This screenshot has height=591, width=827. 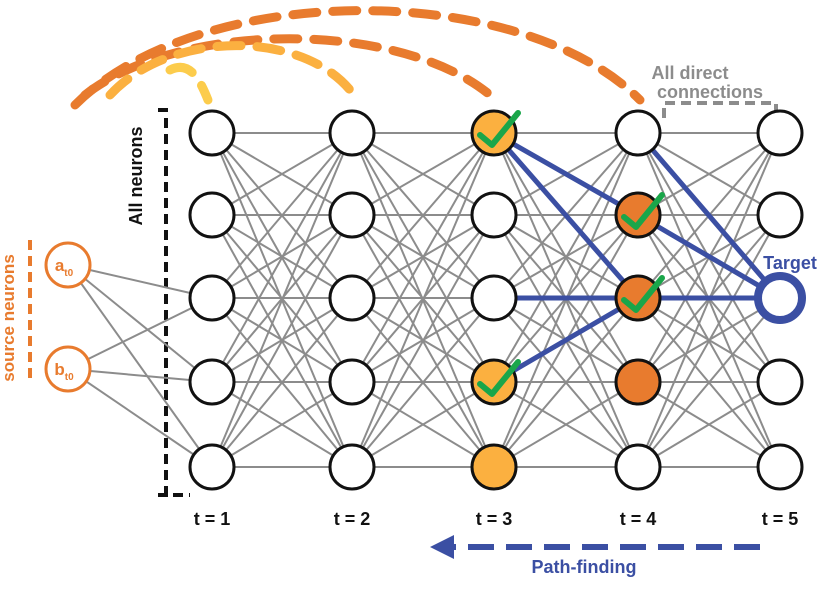 I want to click on layer-label: t = 5, so click(x=780, y=519).